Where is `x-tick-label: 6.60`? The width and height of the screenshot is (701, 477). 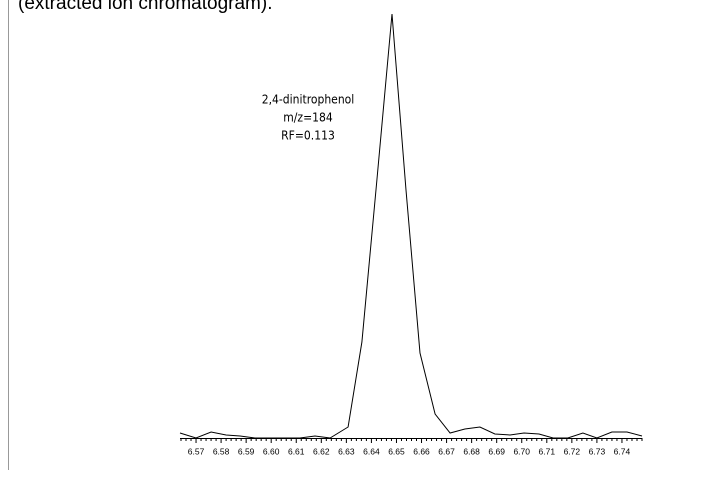 x-tick-label: 6.60 is located at coordinates (271, 451).